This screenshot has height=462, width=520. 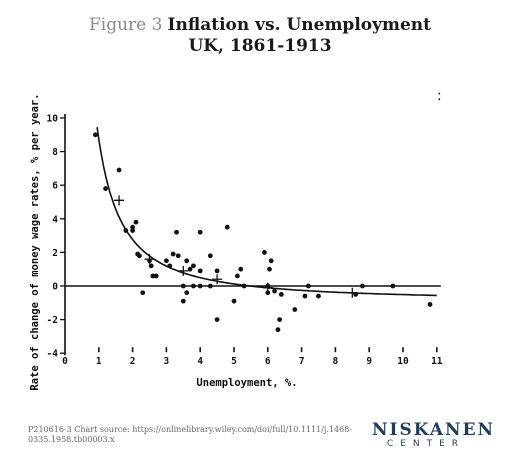 What do you see at coordinates (55, 152) in the screenshot?
I see `y-tick-label: 8` at bounding box center [55, 152].